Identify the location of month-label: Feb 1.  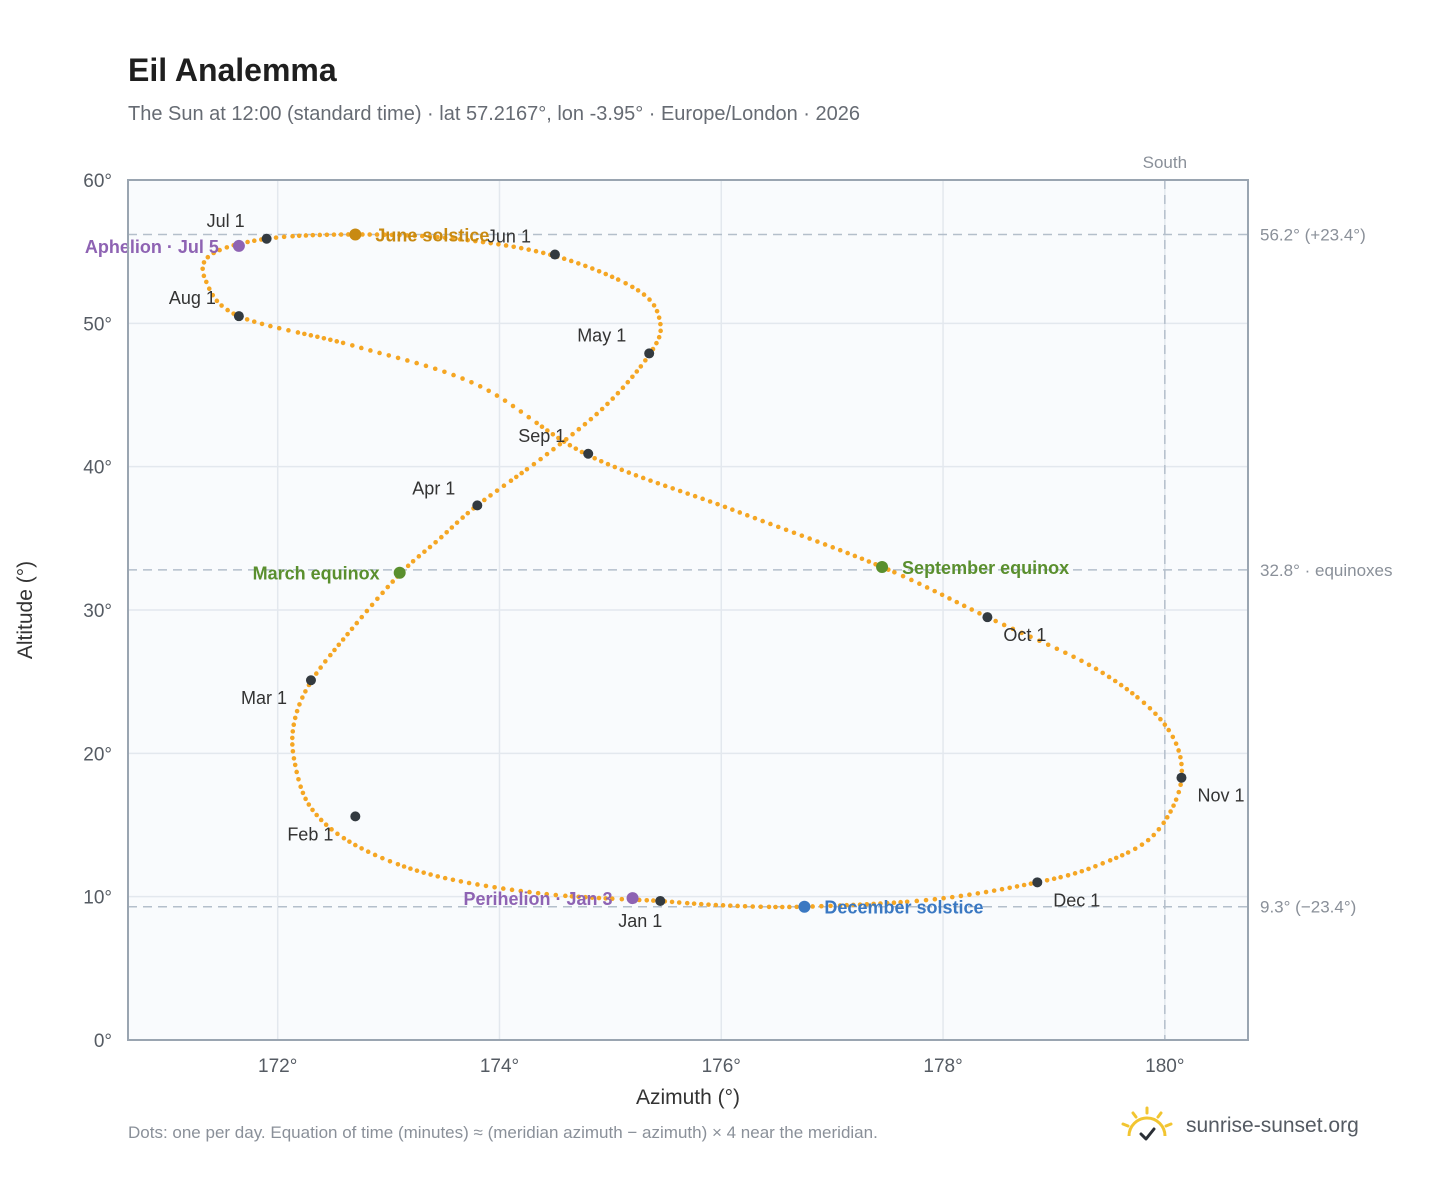
(310, 834).